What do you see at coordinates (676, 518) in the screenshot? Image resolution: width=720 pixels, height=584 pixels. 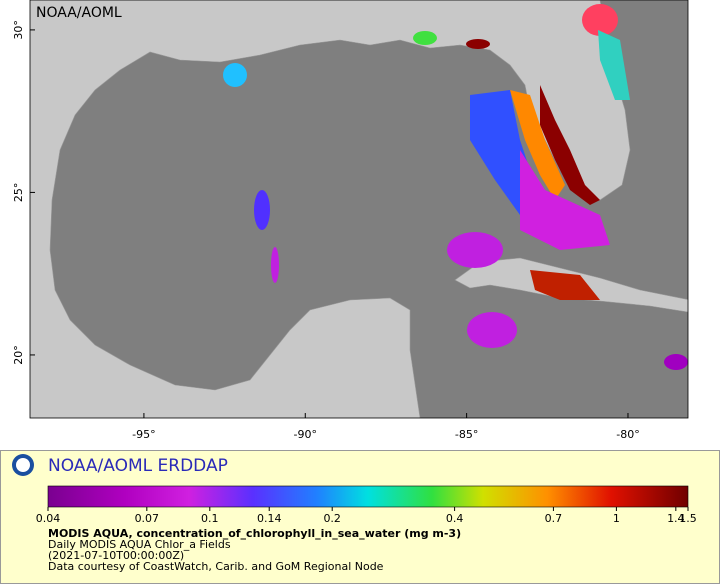 I see `colorbar-tick-label: 1.4` at bounding box center [676, 518].